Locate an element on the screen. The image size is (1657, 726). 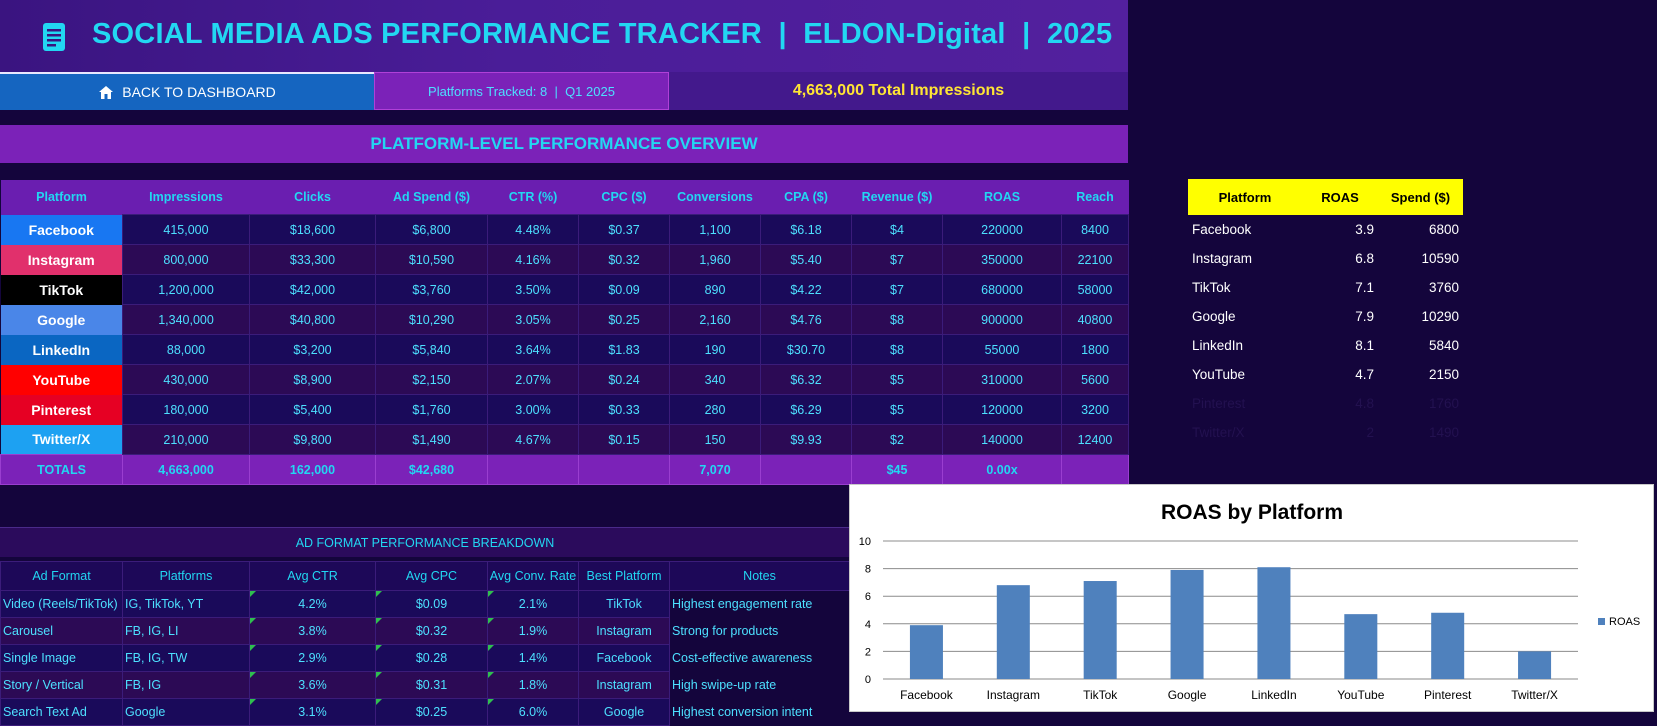
table-cell: $3,200 is located at coordinates (312, 349).